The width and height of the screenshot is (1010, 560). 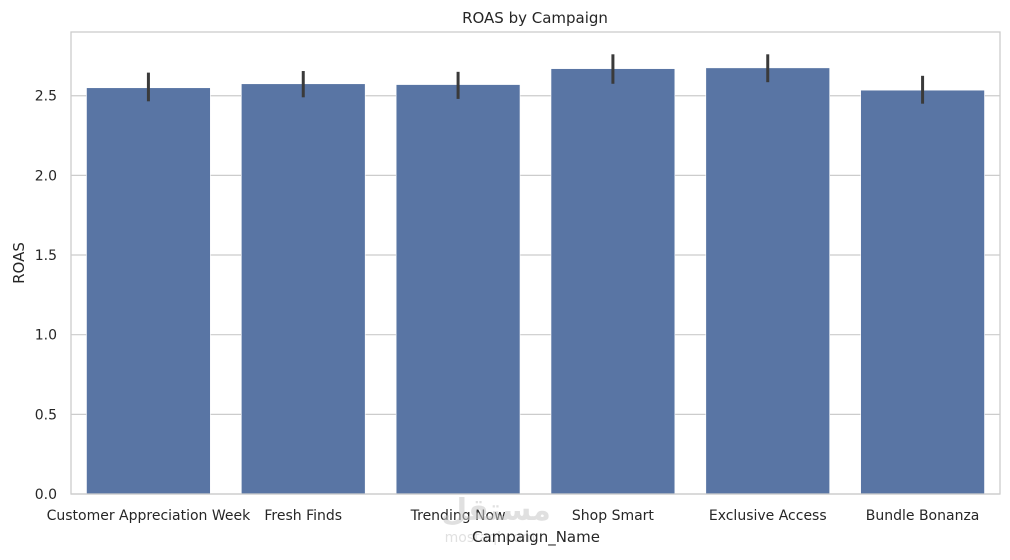 I want to click on watermark-logo: مستقل mostaql.com, so click(x=496, y=519).